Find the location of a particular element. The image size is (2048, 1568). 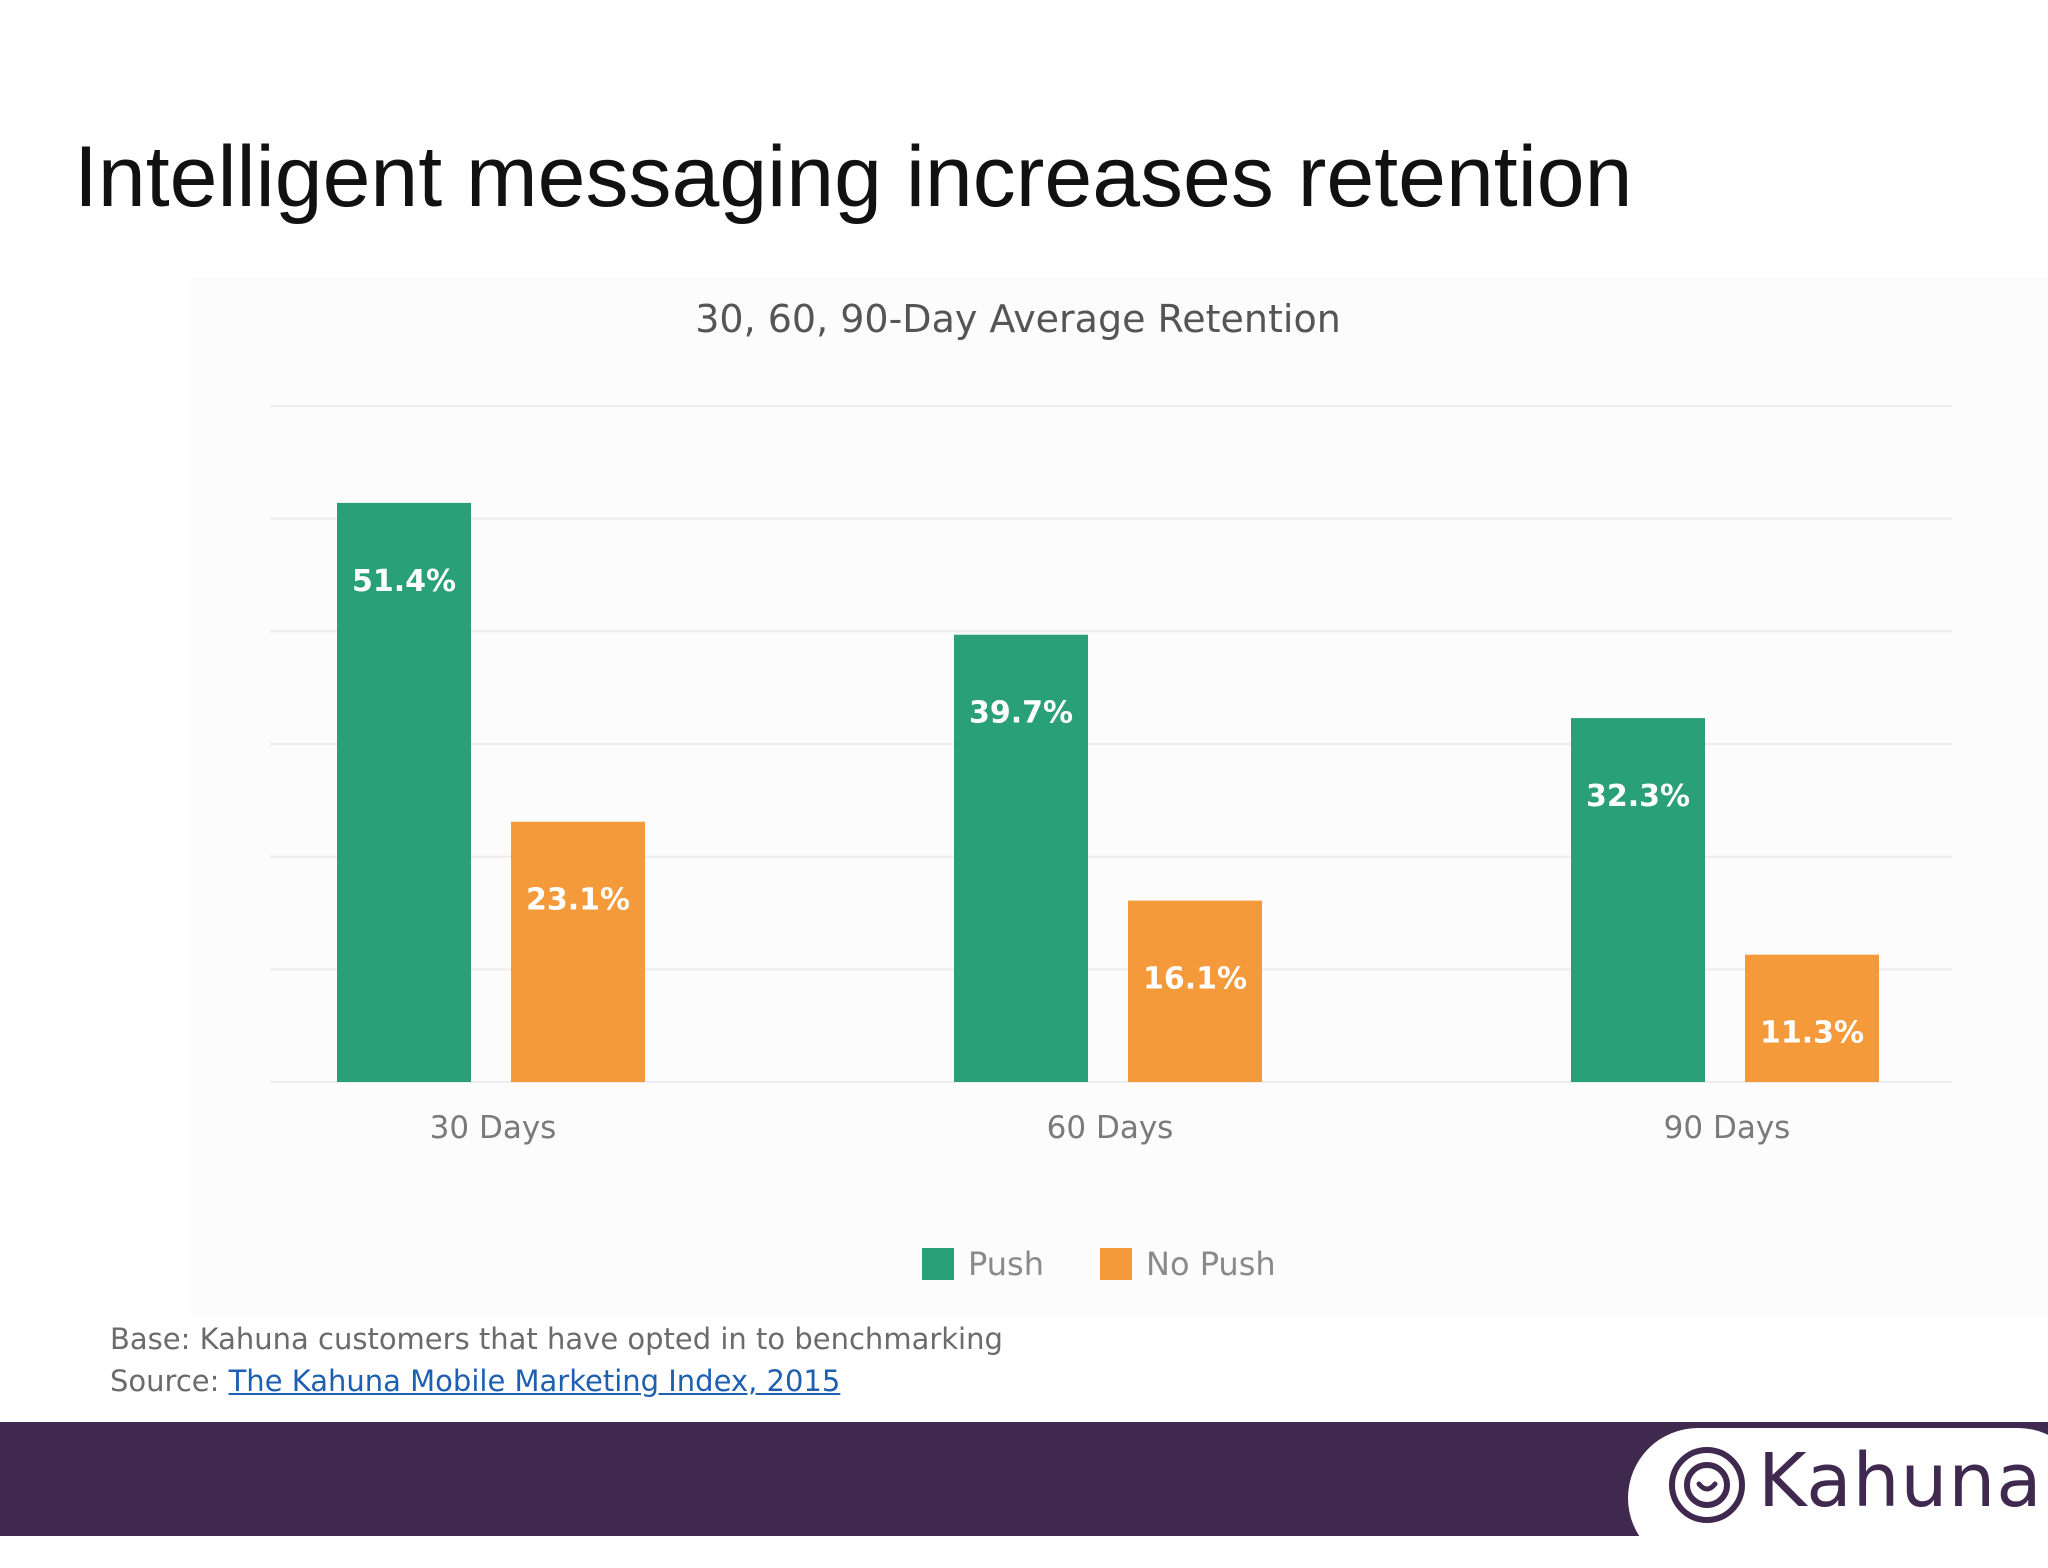

bar-value-label: 32.3% is located at coordinates (1638, 796).